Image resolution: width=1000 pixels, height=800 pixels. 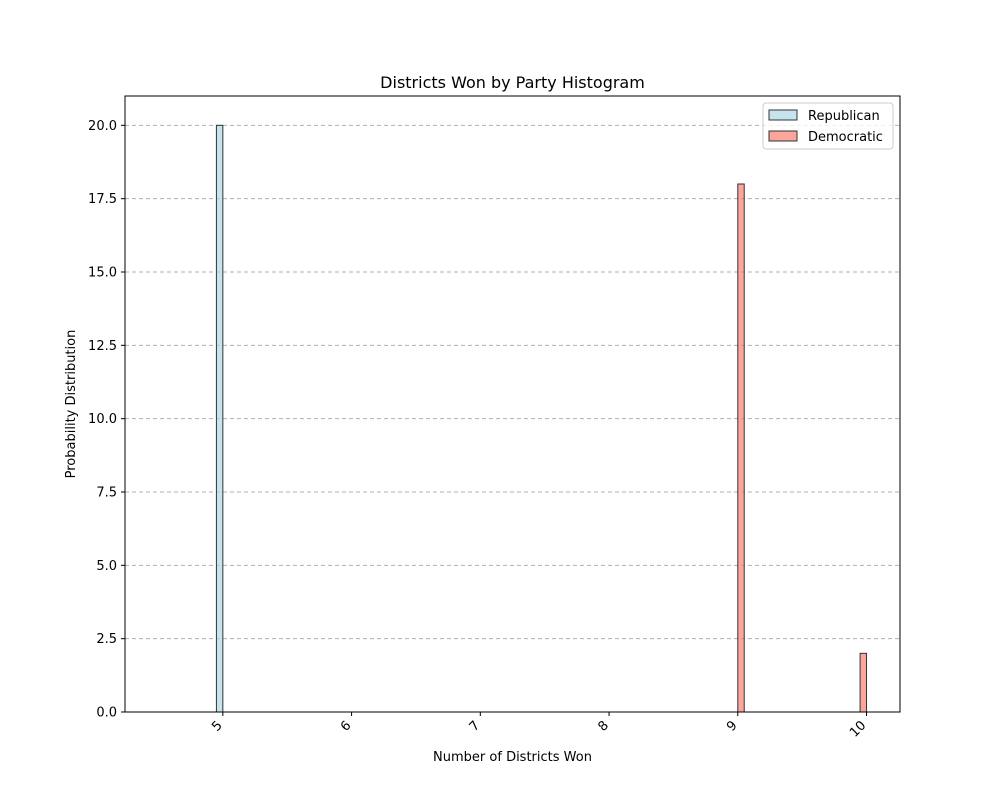 I want to click on y-tick-label: 17.5, so click(x=102, y=199).